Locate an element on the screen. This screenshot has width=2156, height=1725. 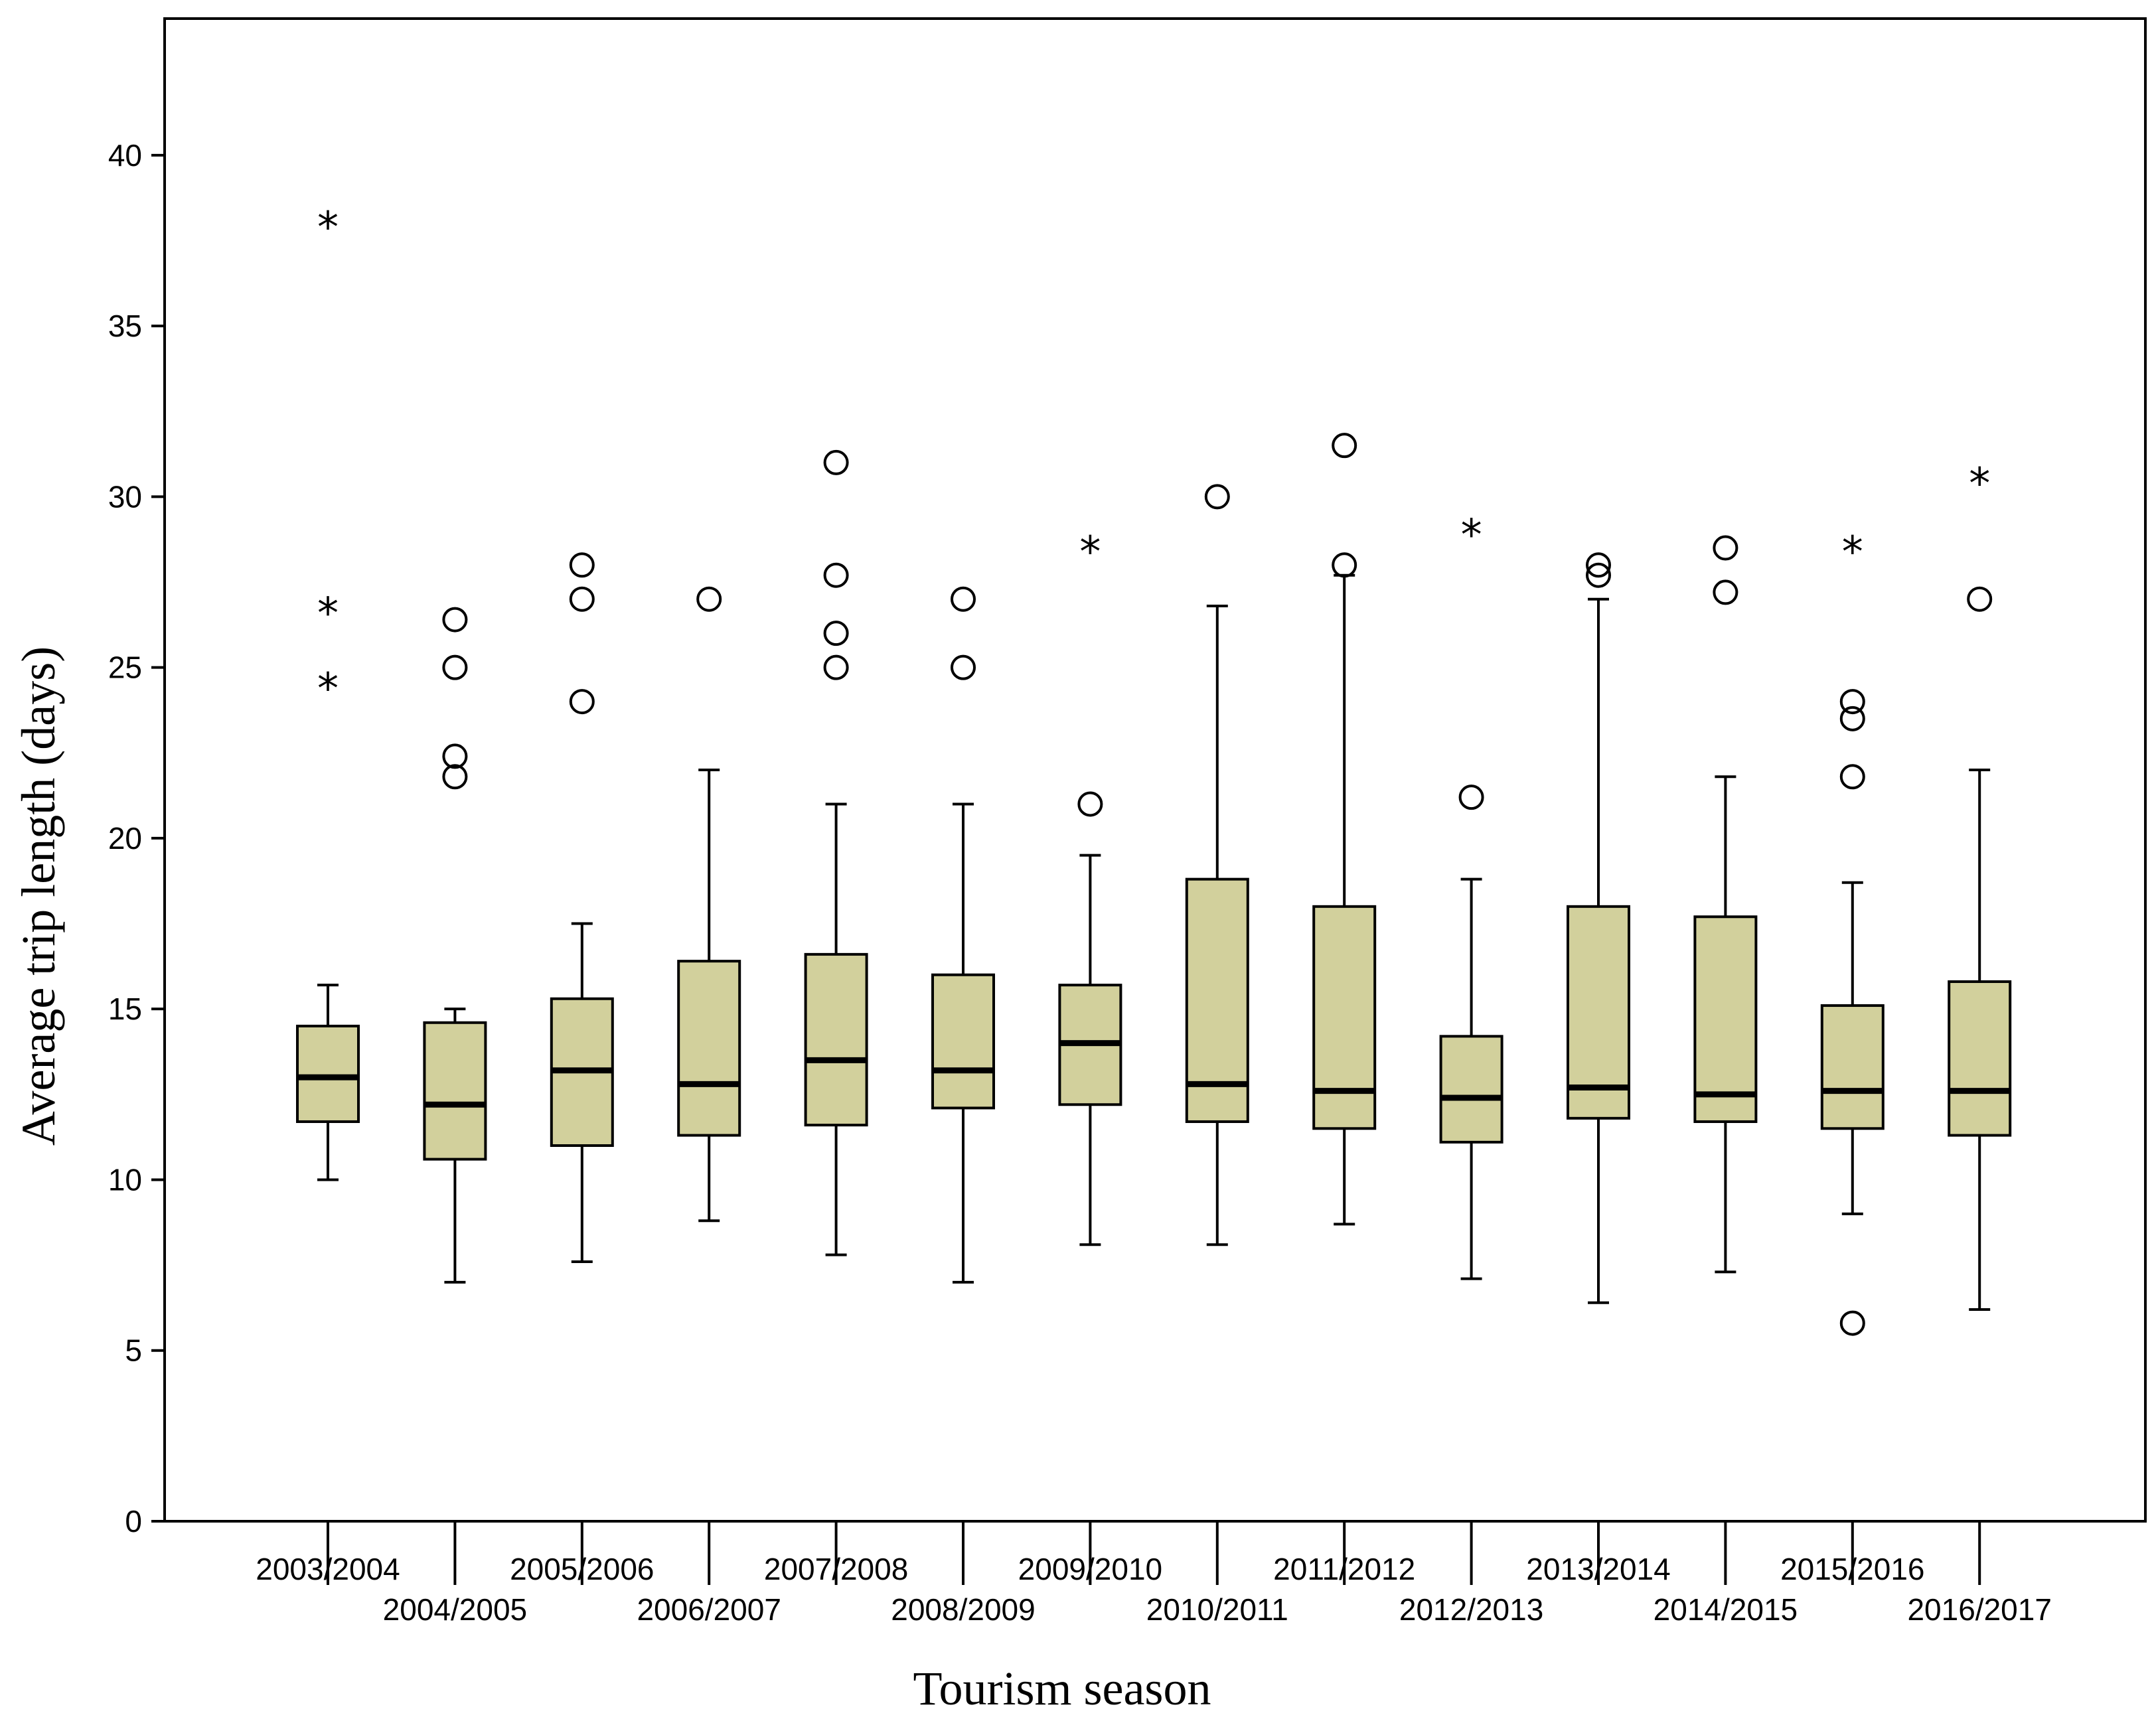
x-tick-label: 2015/2016 is located at coordinates (1852, 1569).